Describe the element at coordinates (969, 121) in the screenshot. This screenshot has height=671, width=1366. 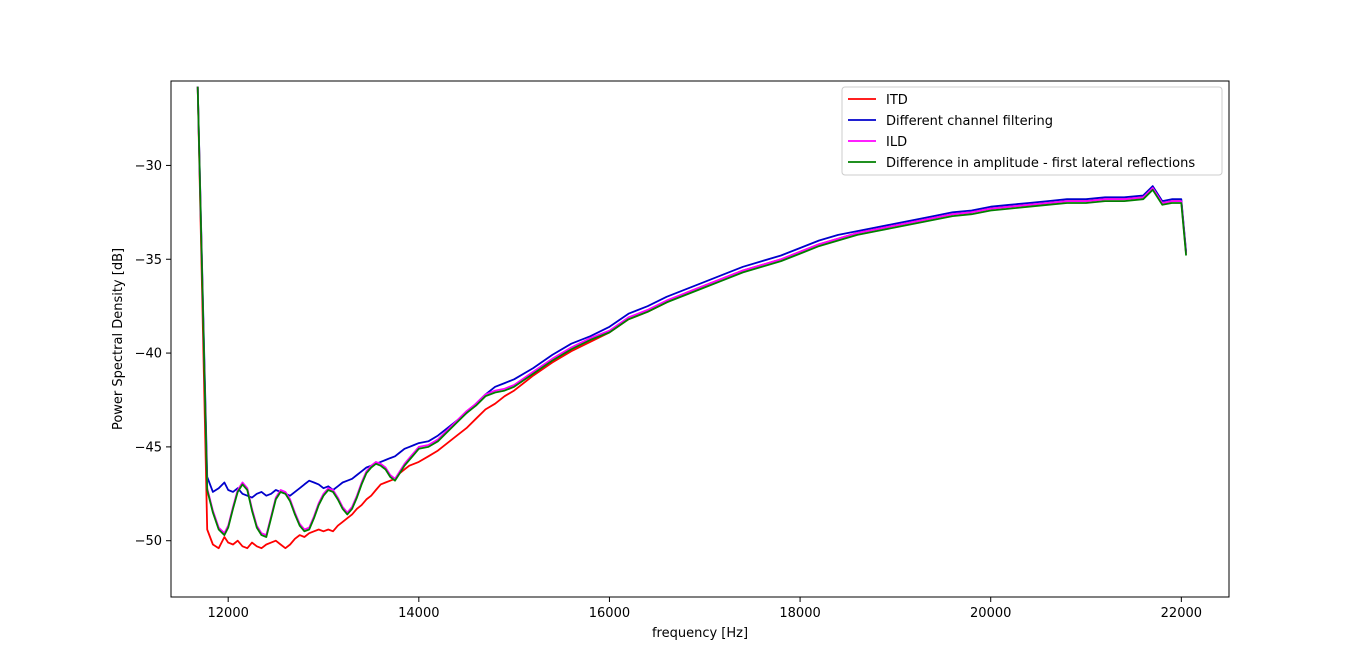
I see `legend-label-2: Different channel filtering` at that location.